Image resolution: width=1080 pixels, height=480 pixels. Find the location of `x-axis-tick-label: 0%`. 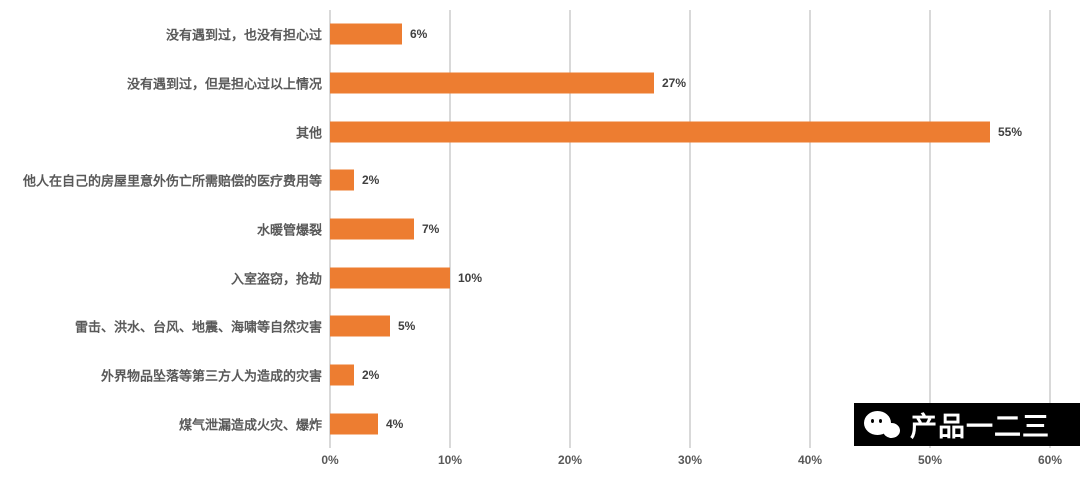

x-axis-tick-label: 0% is located at coordinates (330, 460).